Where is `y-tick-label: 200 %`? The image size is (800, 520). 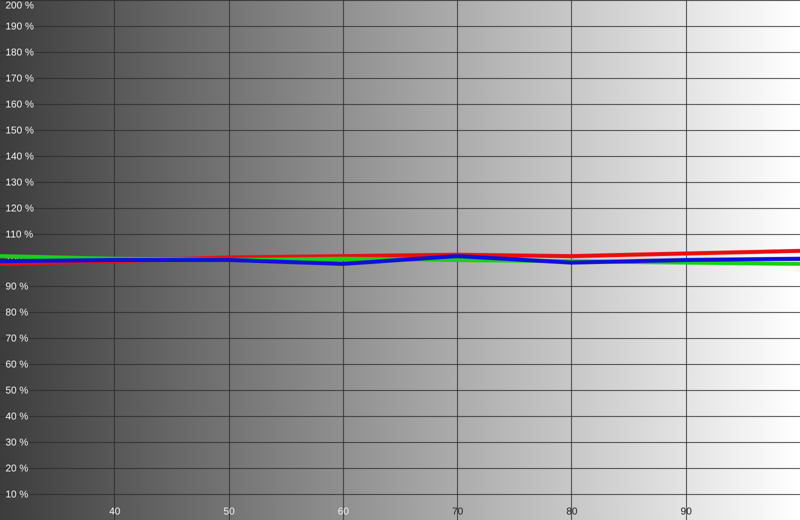
y-tick-label: 200 % is located at coordinates (20, 6).